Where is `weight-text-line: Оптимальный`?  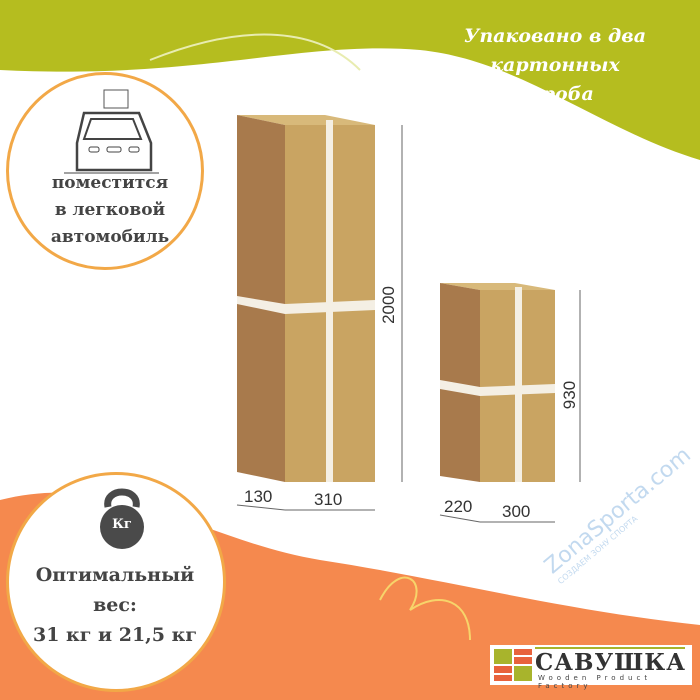 weight-text-line: Оптимальный is located at coordinates (115, 575).